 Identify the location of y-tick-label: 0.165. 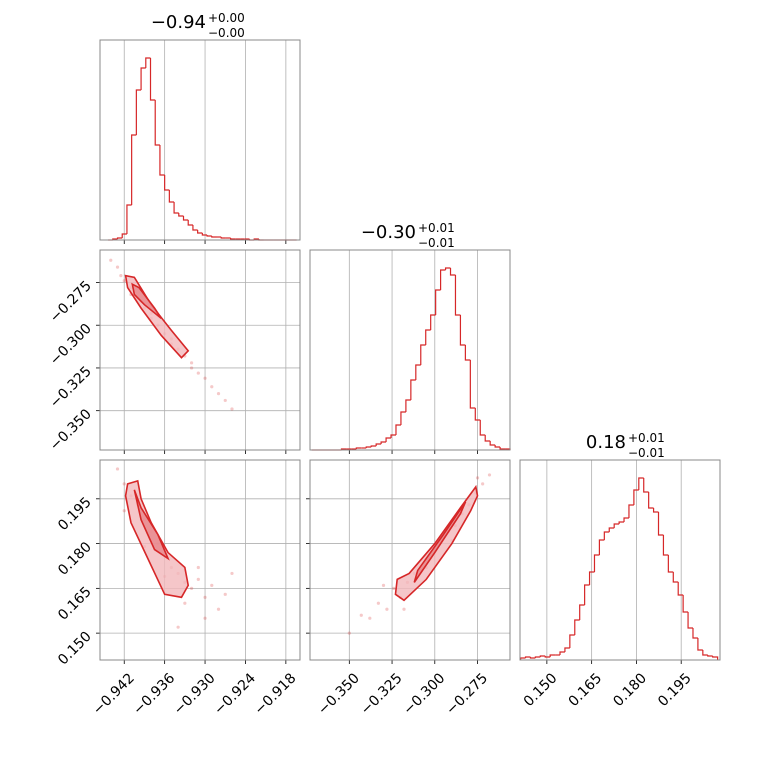
(75, 604).